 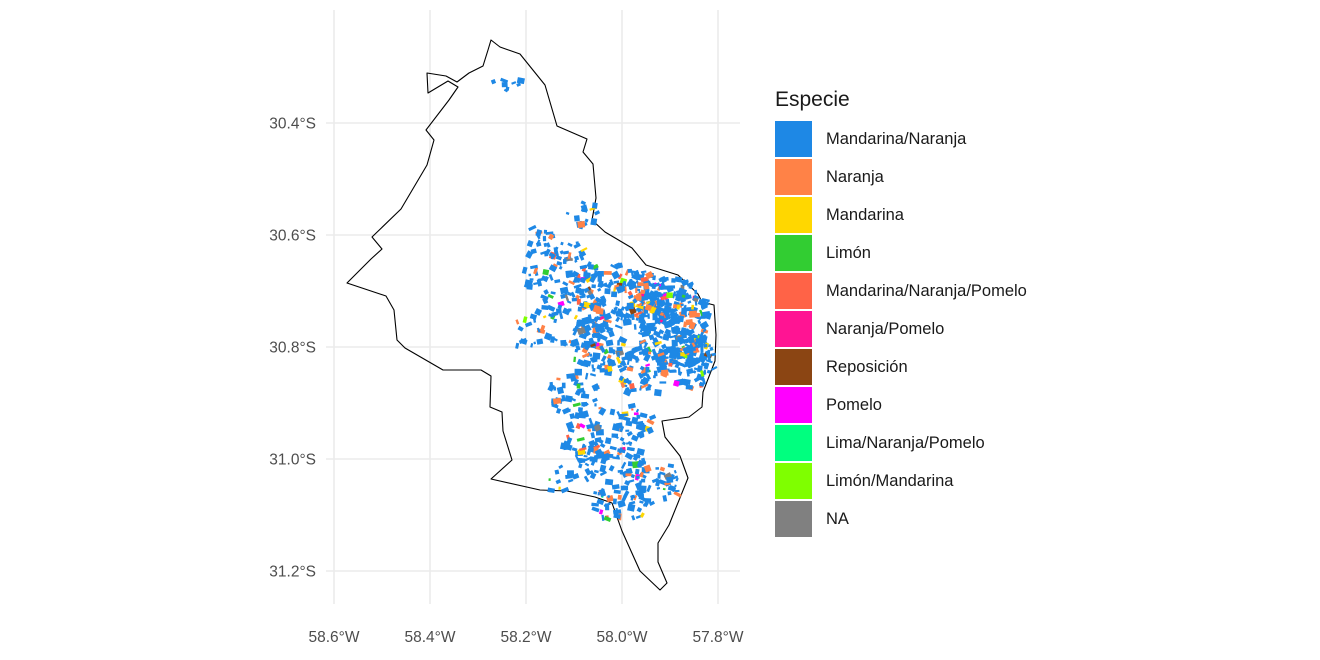 I want to click on legend-item: Limón, so click(x=901, y=253).